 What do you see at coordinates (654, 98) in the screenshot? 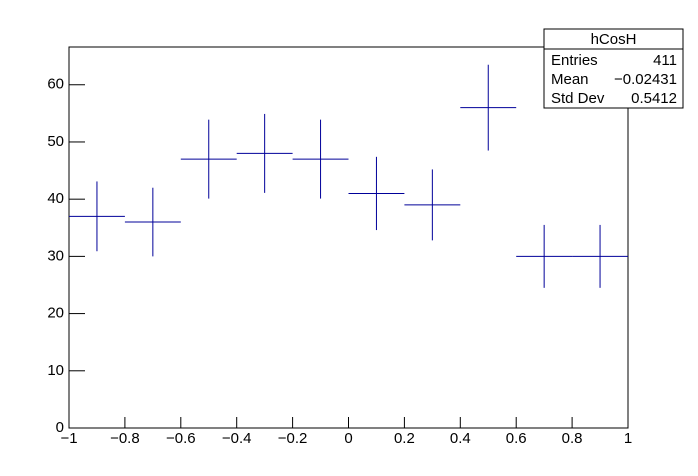
I see `stats-value: 0.5412` at bounding box center [654, 98].